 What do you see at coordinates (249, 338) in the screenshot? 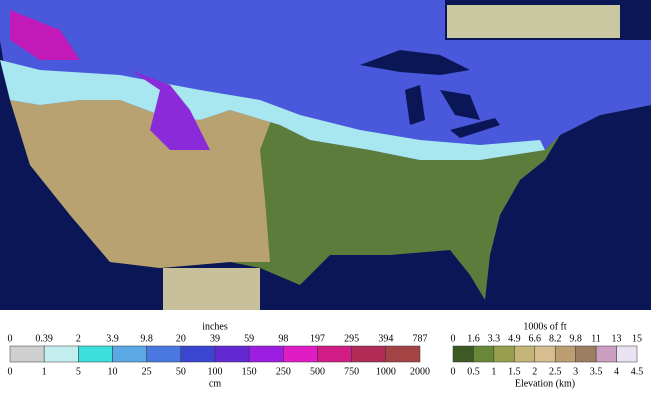
I see `legend-tick-top: 59` at bounding box center [249, 338].